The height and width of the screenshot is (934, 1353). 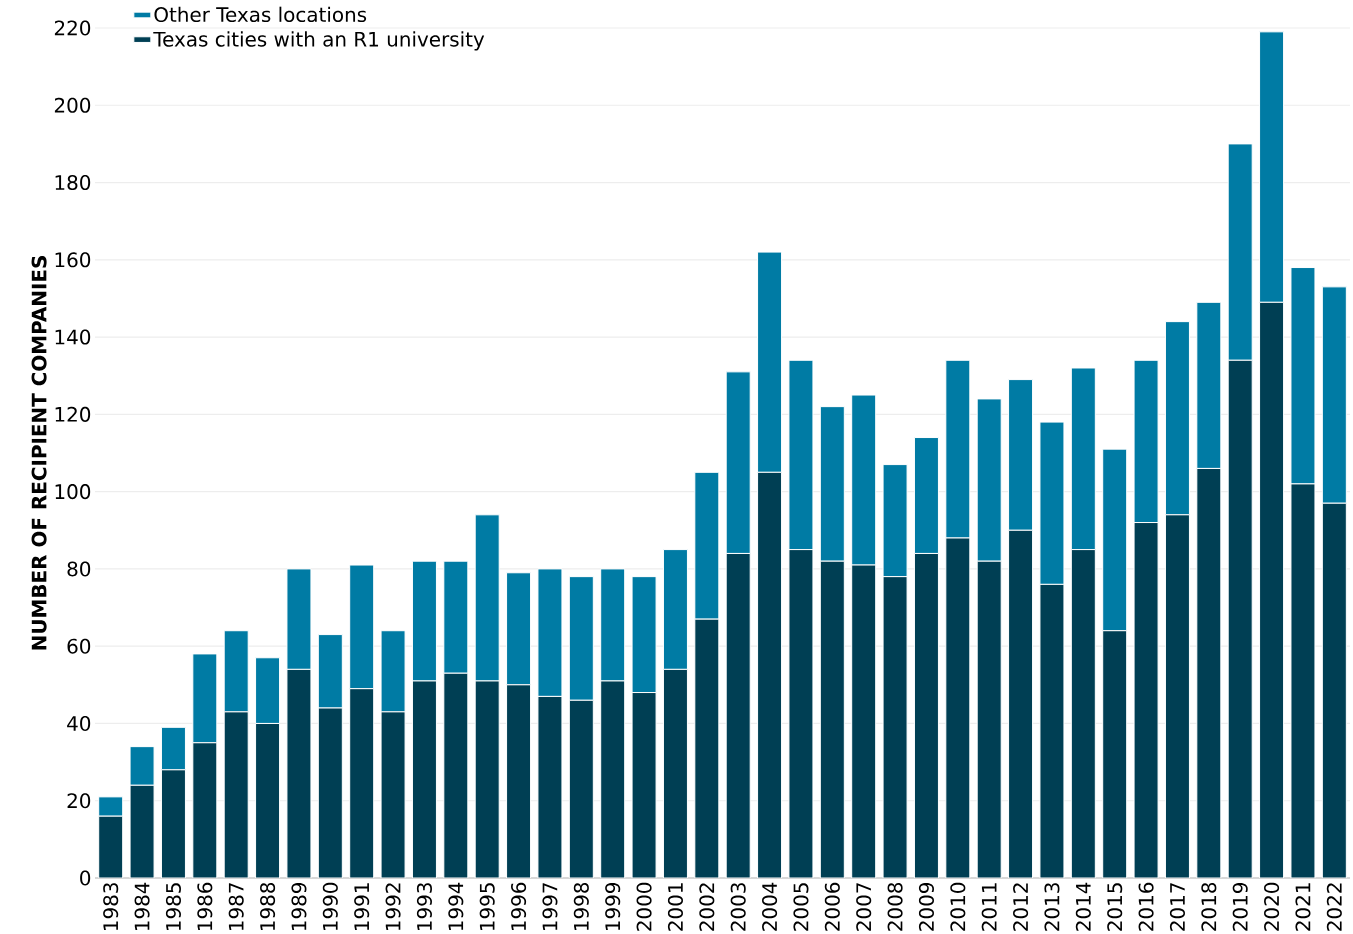 What do you see at coordinates (39, 453) in the screenshot?
I see `y-axis-title: NUMBER OF RECIPIENT COMPANIES` at bounding box center [39, 453].